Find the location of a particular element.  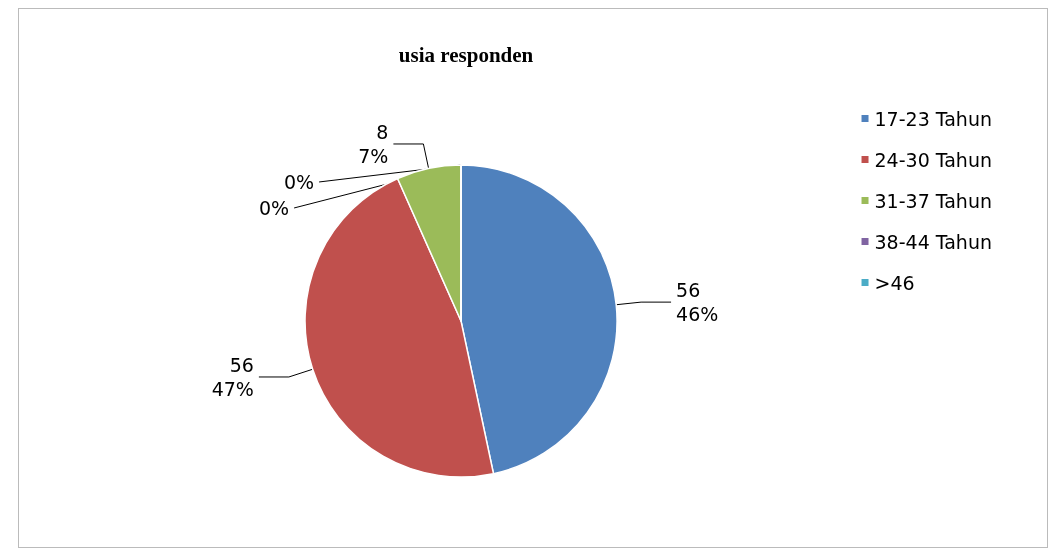

data-label: 56 46% is located at coordinates (697, 302).